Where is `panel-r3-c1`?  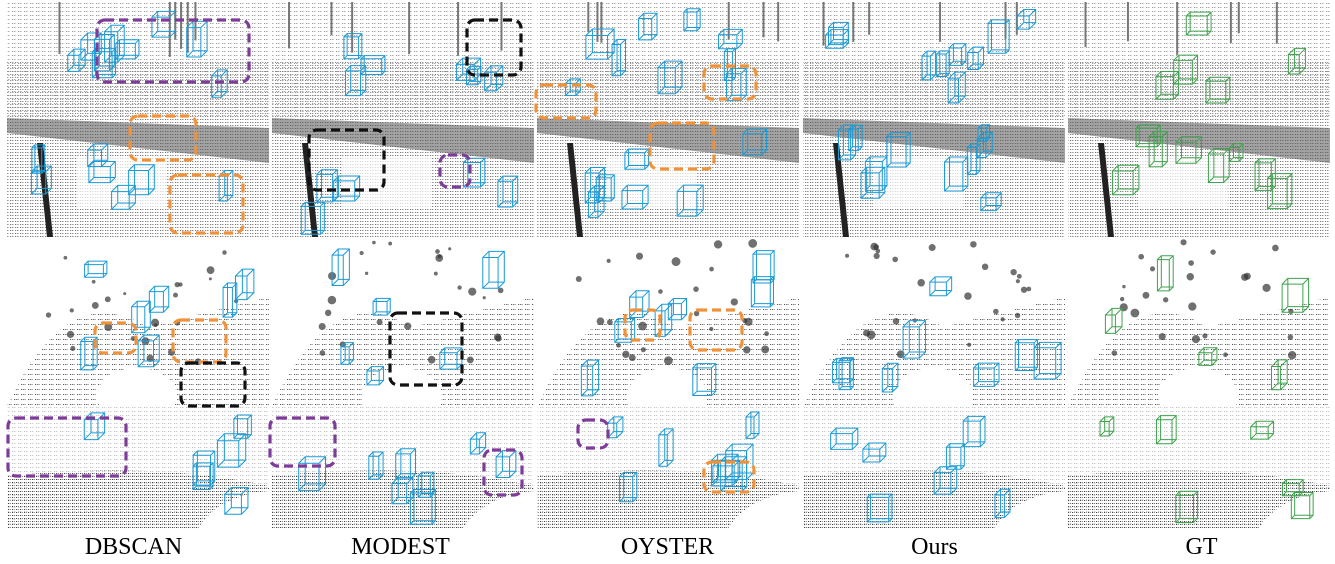 panel-r3-c1 is located at coordinates (138, 321).